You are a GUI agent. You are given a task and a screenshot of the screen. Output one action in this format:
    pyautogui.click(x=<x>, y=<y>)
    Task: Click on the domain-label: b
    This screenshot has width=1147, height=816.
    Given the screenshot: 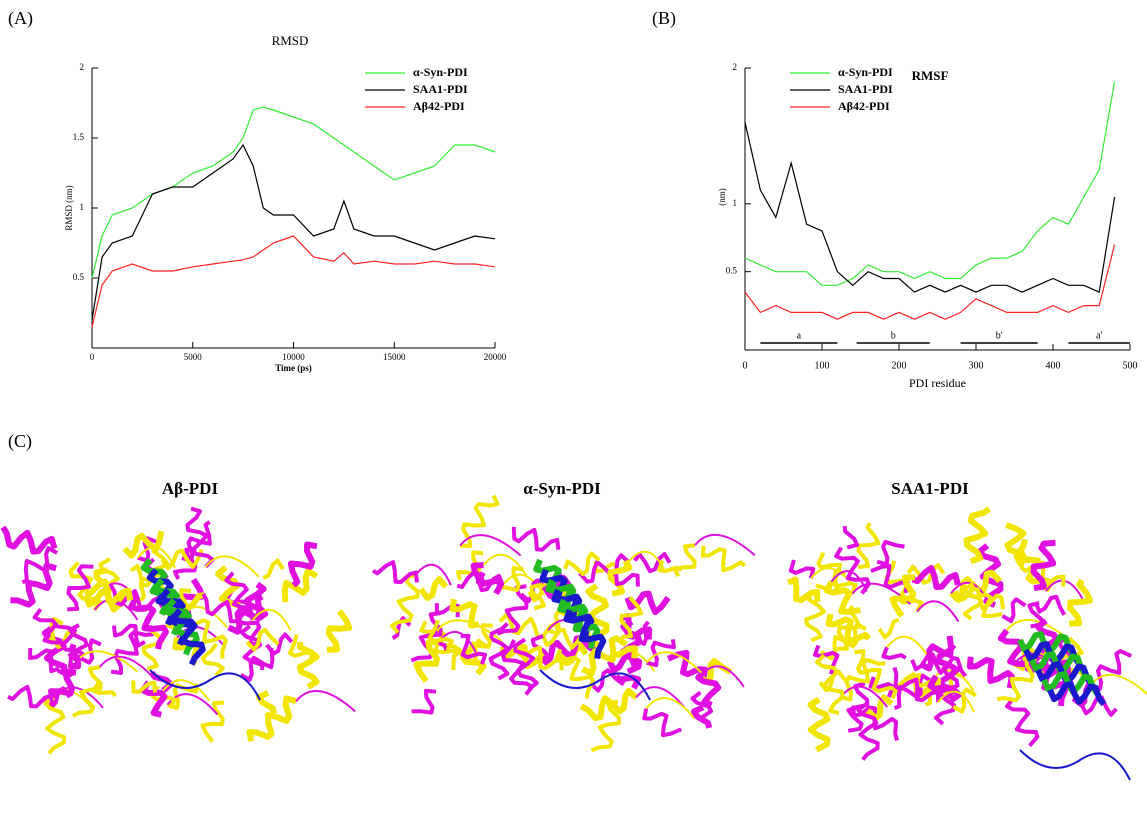 What is the action you would take?
    pyautogui.click(x=893, y=335)
    